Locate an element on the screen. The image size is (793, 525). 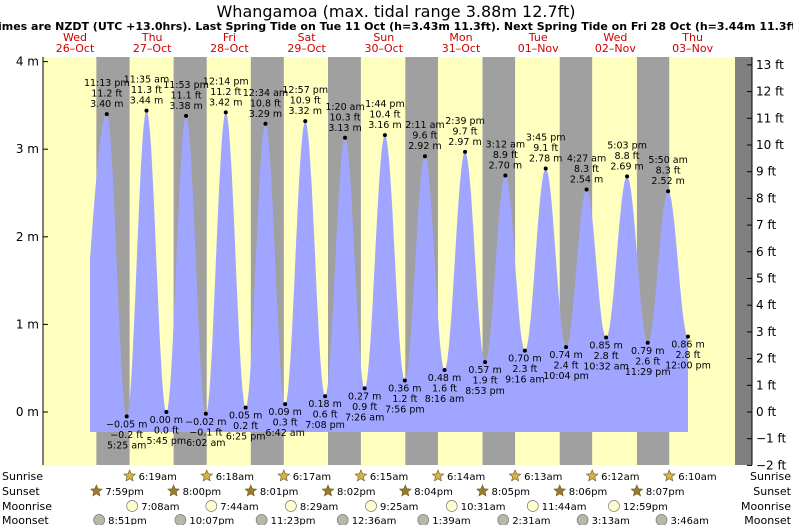
moonrise-time-label: 7:44am is located at coordinates (239, 507).